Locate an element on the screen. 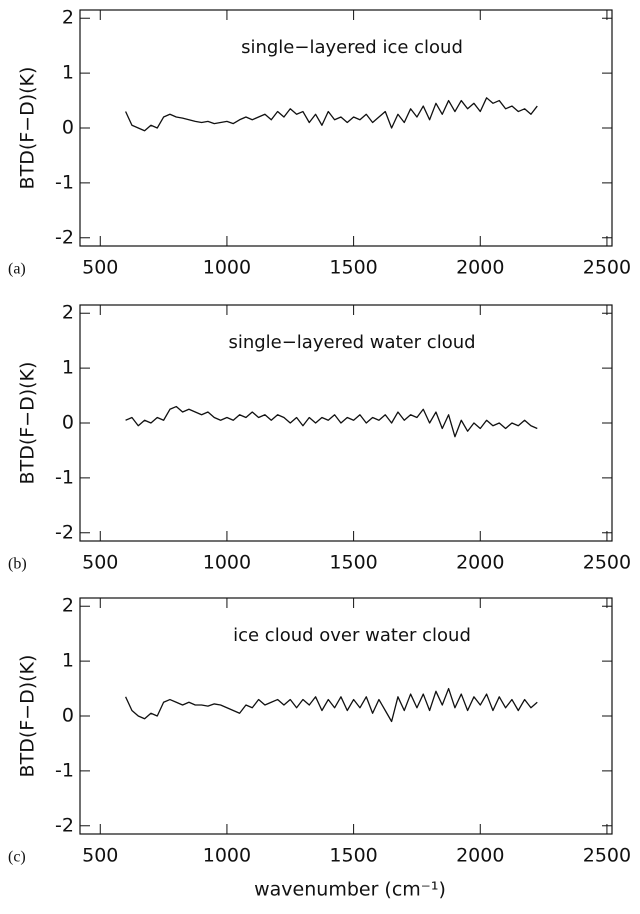  annotation: single−layered ice cloud is located at coordinates (352, 47).